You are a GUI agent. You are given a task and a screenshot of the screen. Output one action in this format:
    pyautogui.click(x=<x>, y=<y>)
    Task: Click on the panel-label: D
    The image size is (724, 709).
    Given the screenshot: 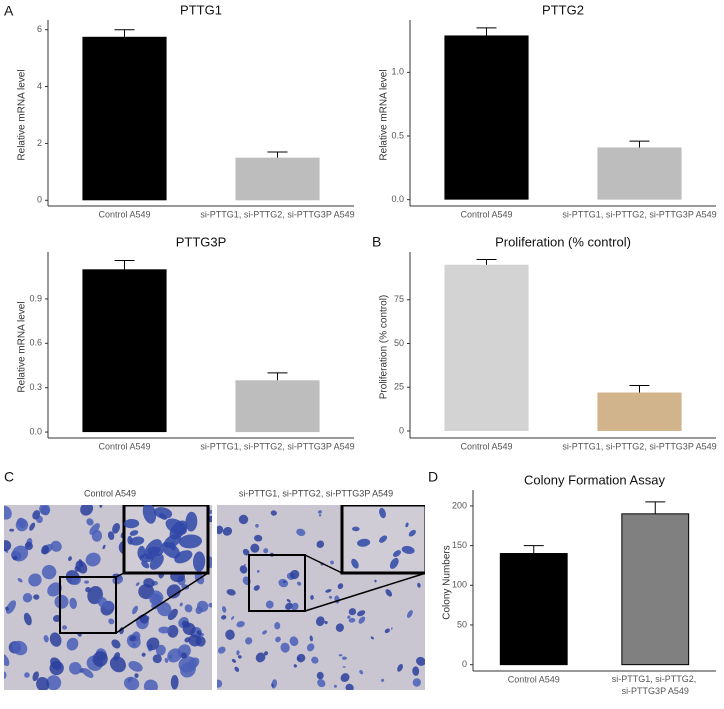 What is the action you would take?
    pyautogui.click(x=433, y=477)
    